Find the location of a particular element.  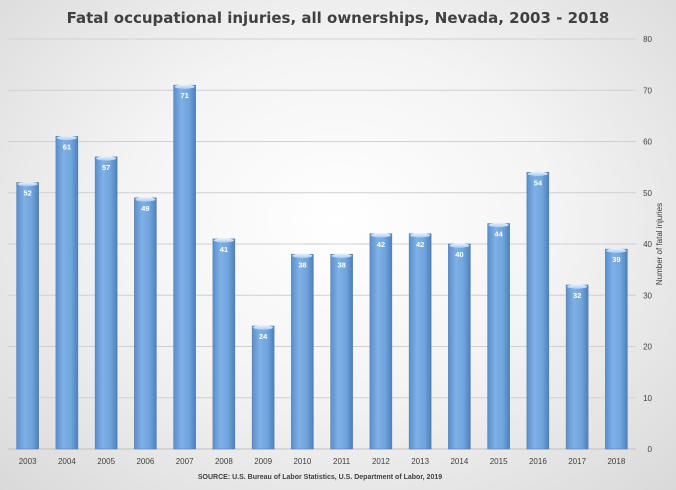

data-label: 41 is located at coordinates (224, 249).